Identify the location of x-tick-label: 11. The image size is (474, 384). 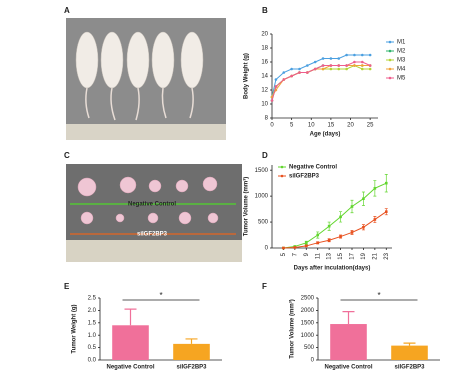
(318, 255).